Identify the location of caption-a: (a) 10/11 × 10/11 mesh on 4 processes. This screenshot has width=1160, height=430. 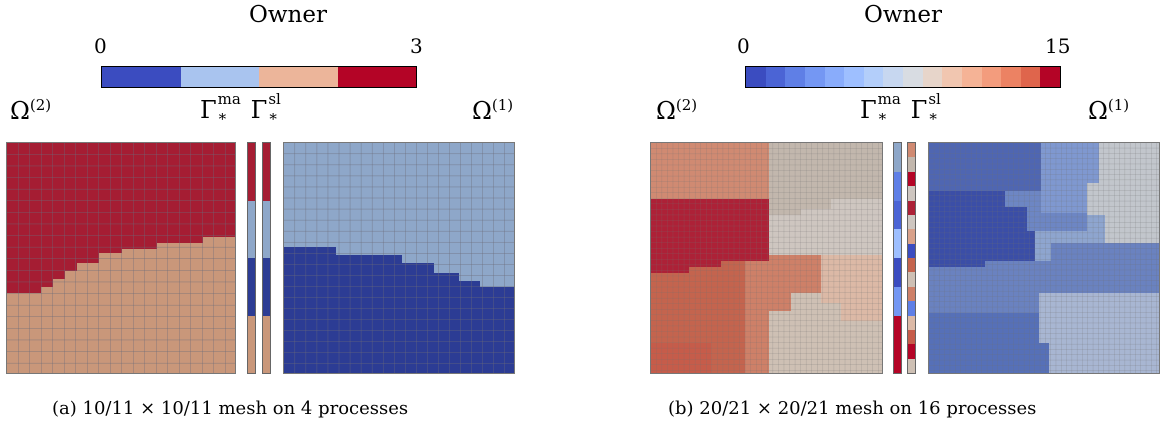
(230, 408).